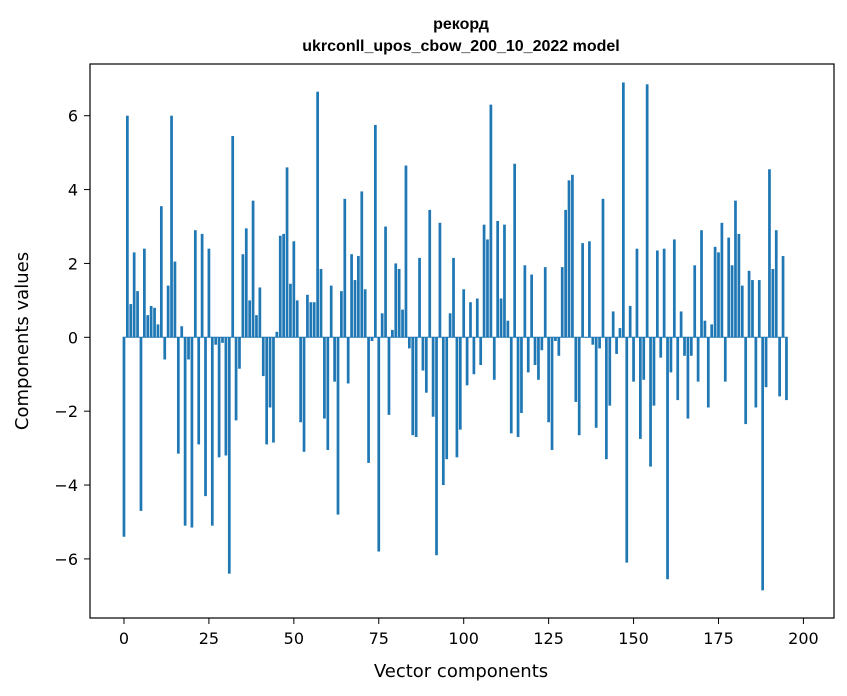 This screenshot has width=847, height=696. I want to click on x-tick-label: 125, so click(548, 638).